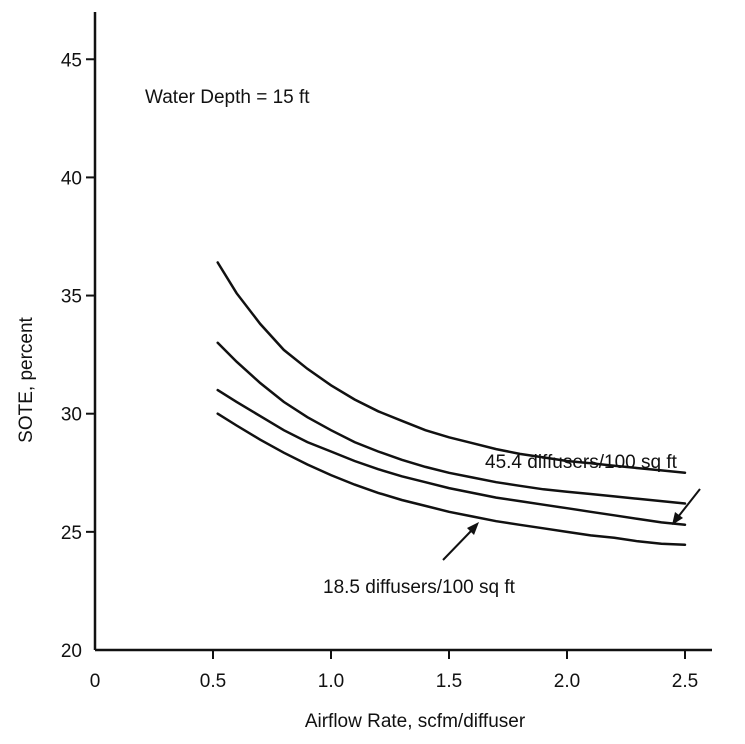  I want to click on y-tick-label: 45, so click(71, 60).